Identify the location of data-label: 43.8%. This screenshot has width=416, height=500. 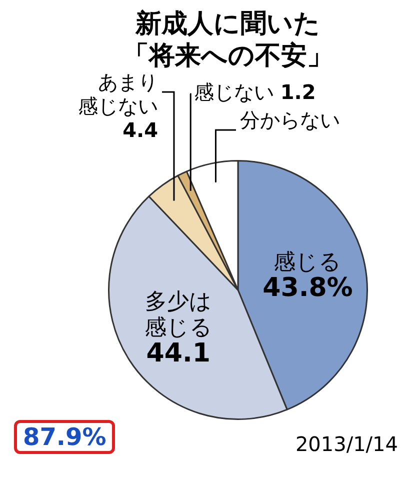
(307, 287).